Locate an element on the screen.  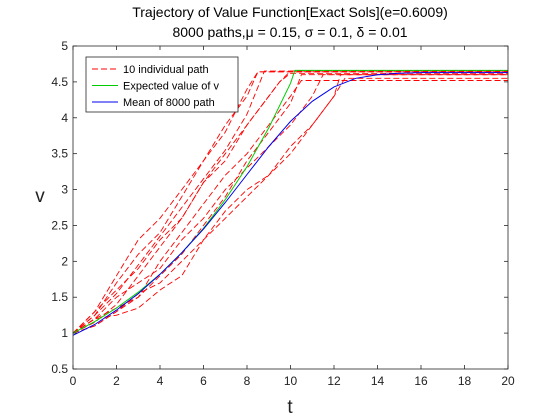
chart-subtitle: 8000 paths,μ = 0.15, σ = 0.1, δ = 0.01 is located at coordinates (289, 32).